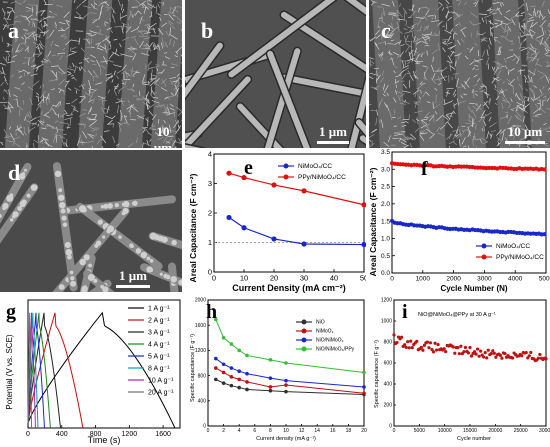  What do you see at coordinates (394, 431) in the screenshot?
I see `x-tick-label: 0` at bounding box center [394, 431].